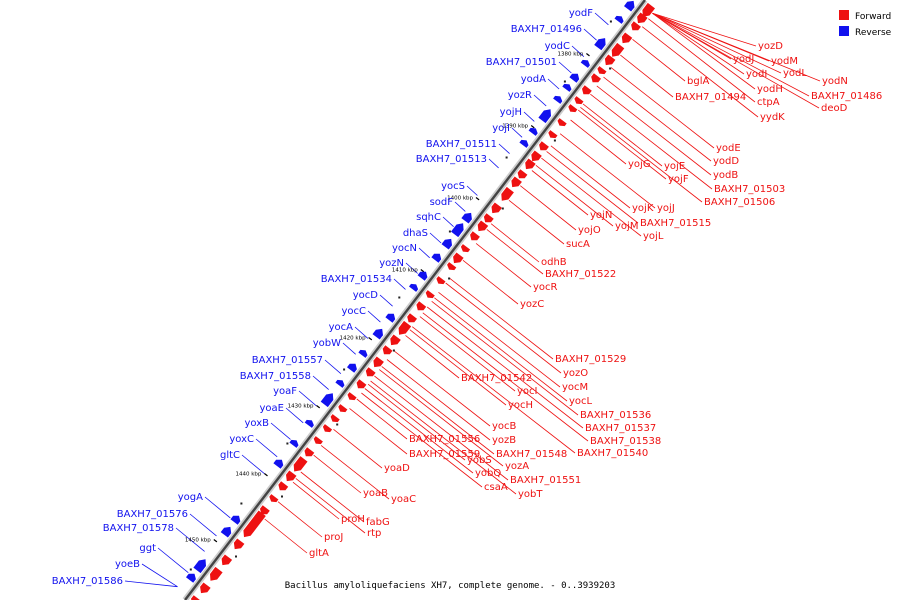  What do you see at coordinates (353, 311) in the screenshot?
I see `gene-label-reverse: yocC` at bounding box center [353, 311].